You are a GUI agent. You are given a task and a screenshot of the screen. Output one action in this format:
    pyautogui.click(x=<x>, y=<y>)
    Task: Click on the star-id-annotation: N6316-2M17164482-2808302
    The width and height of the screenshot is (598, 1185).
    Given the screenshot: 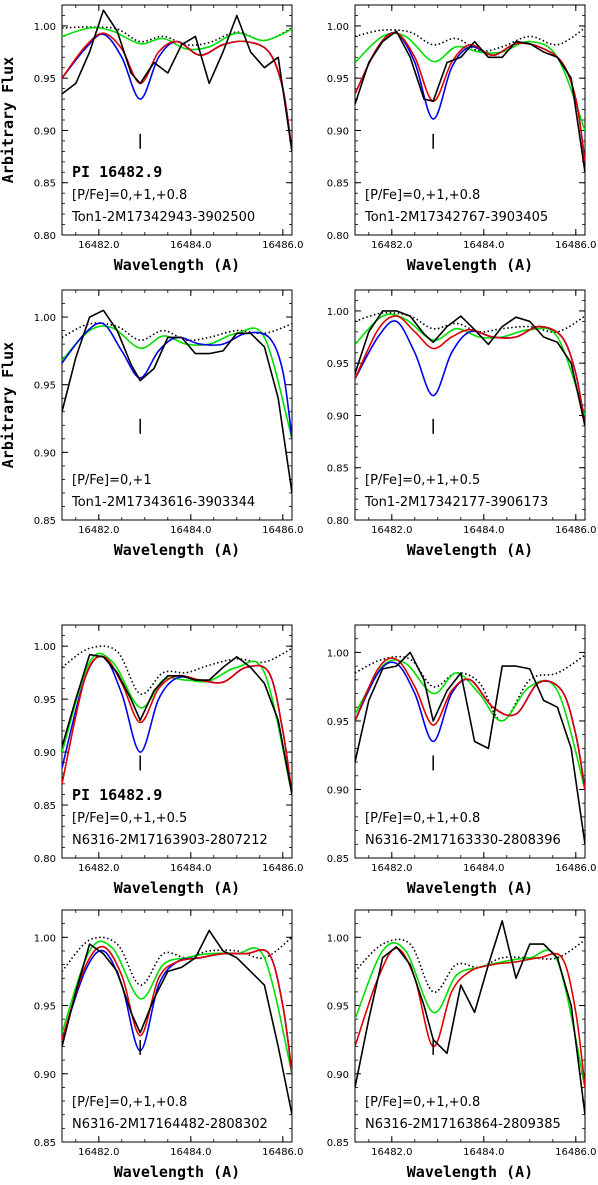 What is the action you would take?
    pyautogui.click(x=170, y=1124)
    